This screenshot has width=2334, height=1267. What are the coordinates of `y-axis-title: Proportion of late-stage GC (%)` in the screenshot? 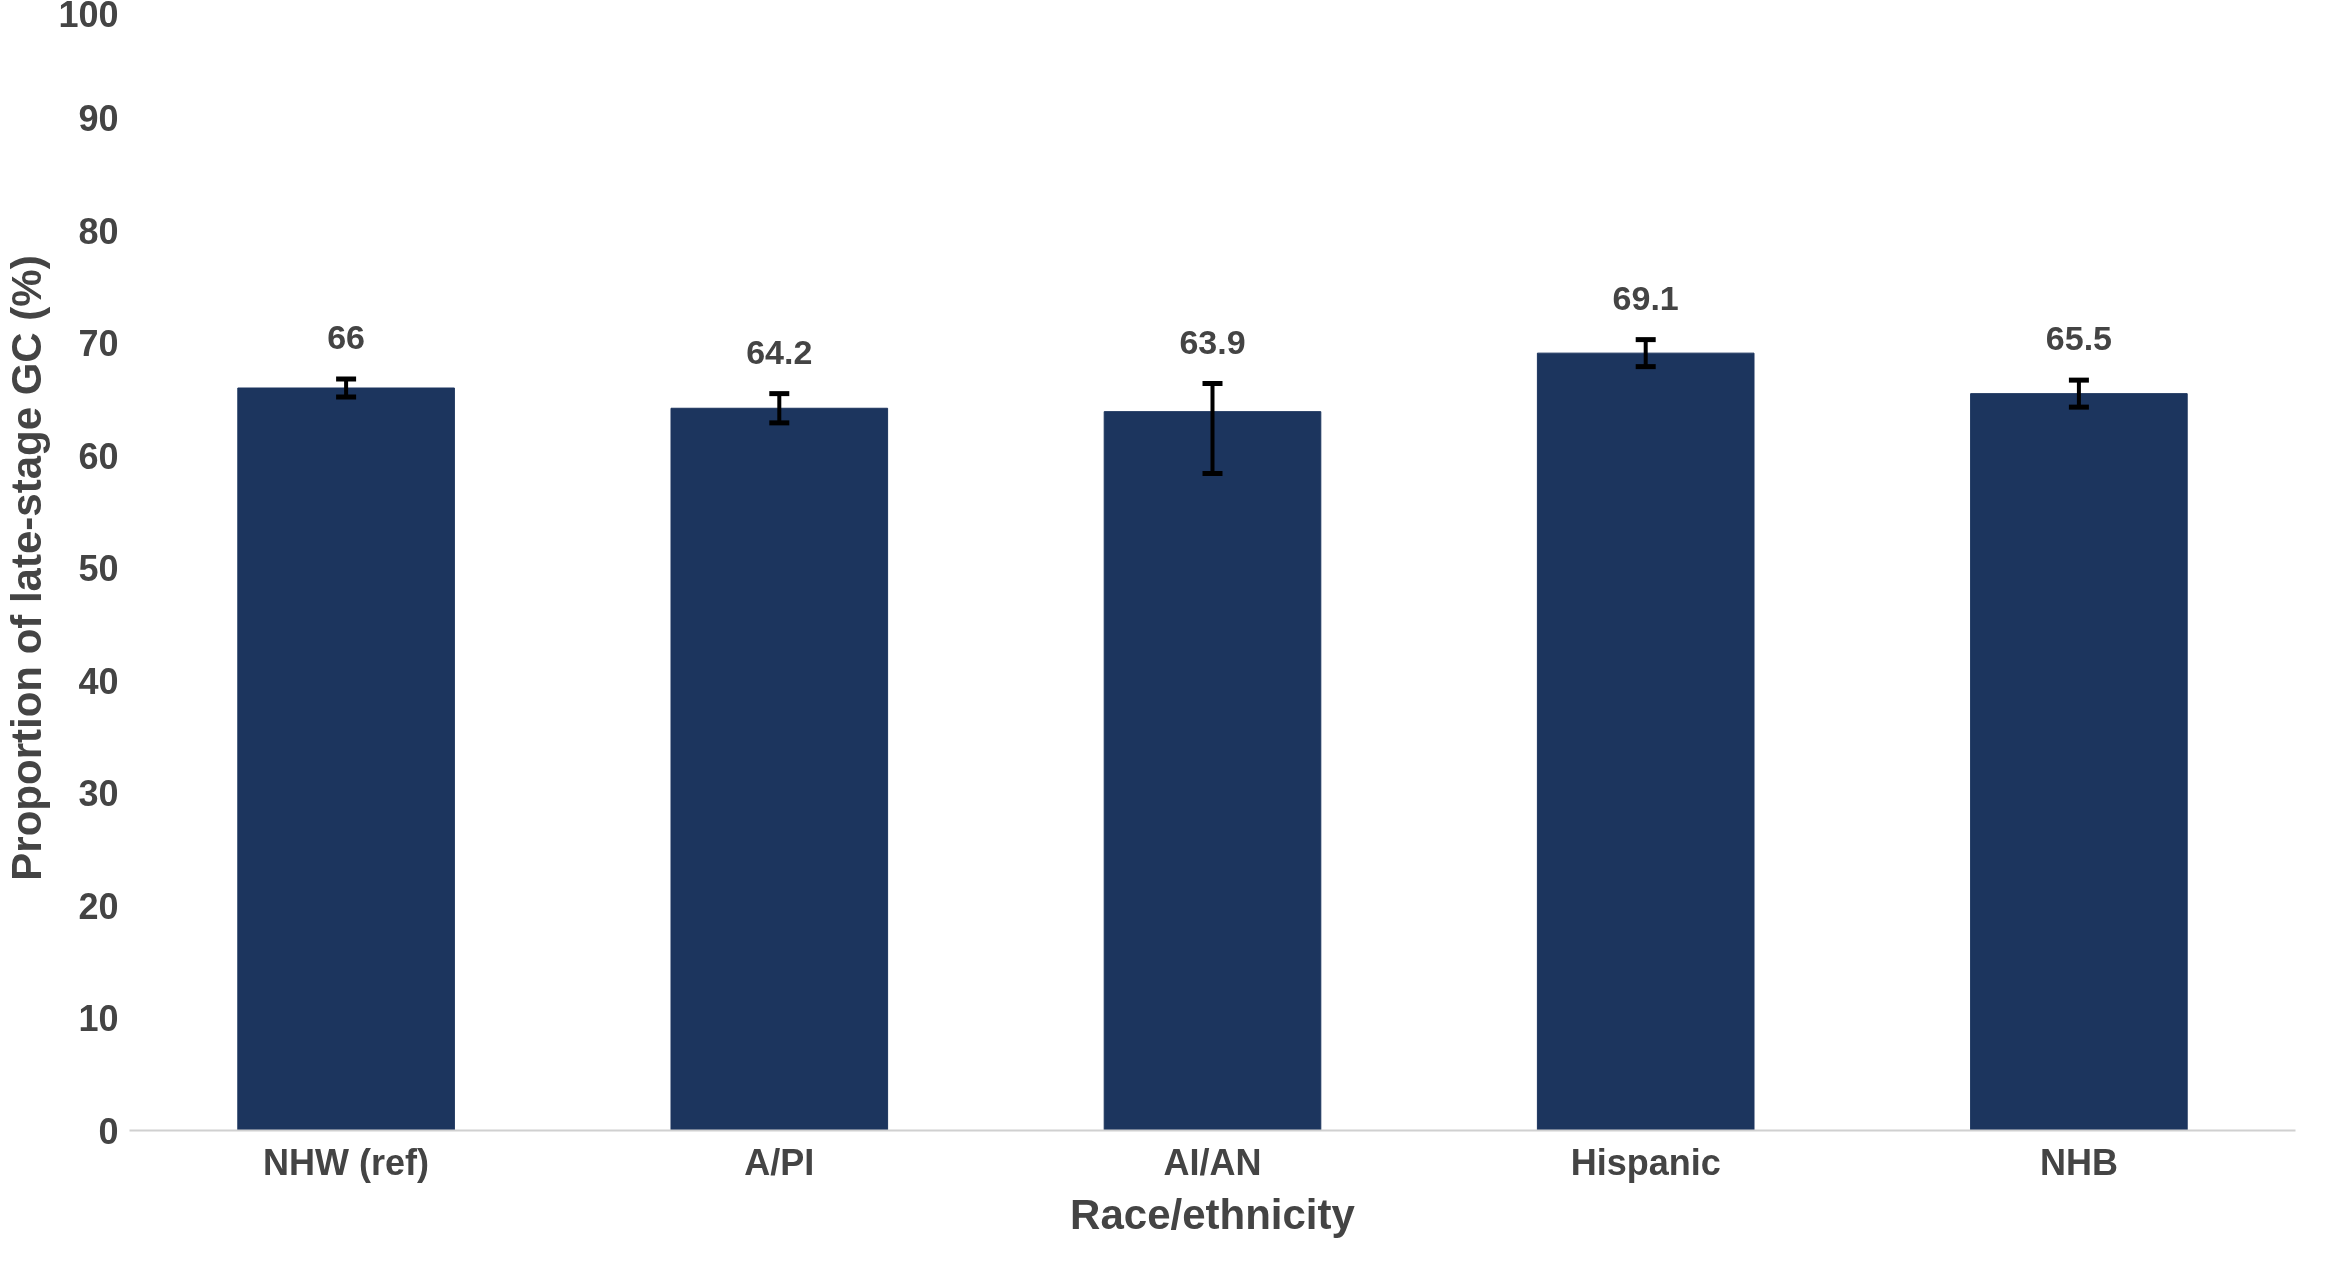 It's located at (27, 568).